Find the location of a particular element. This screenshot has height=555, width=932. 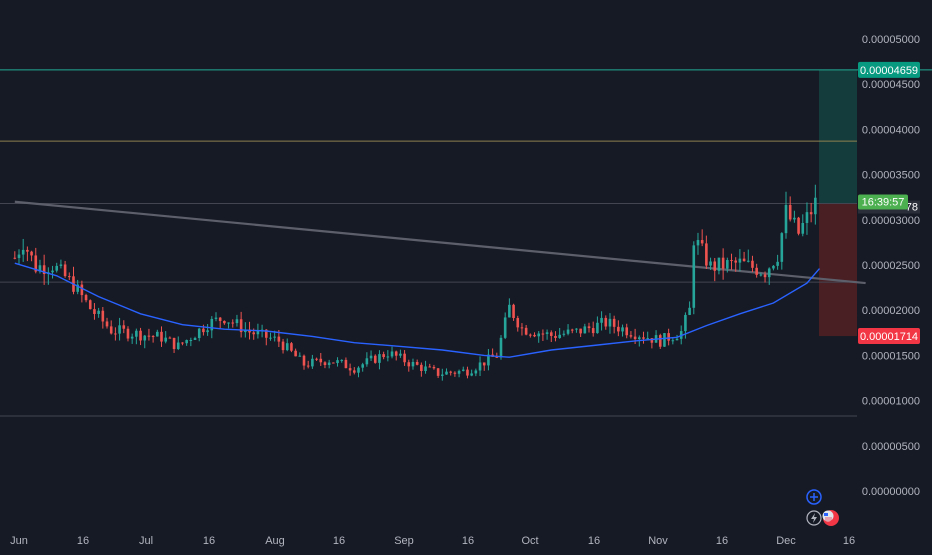

countdown-badge is located at coordinates (883, 202).